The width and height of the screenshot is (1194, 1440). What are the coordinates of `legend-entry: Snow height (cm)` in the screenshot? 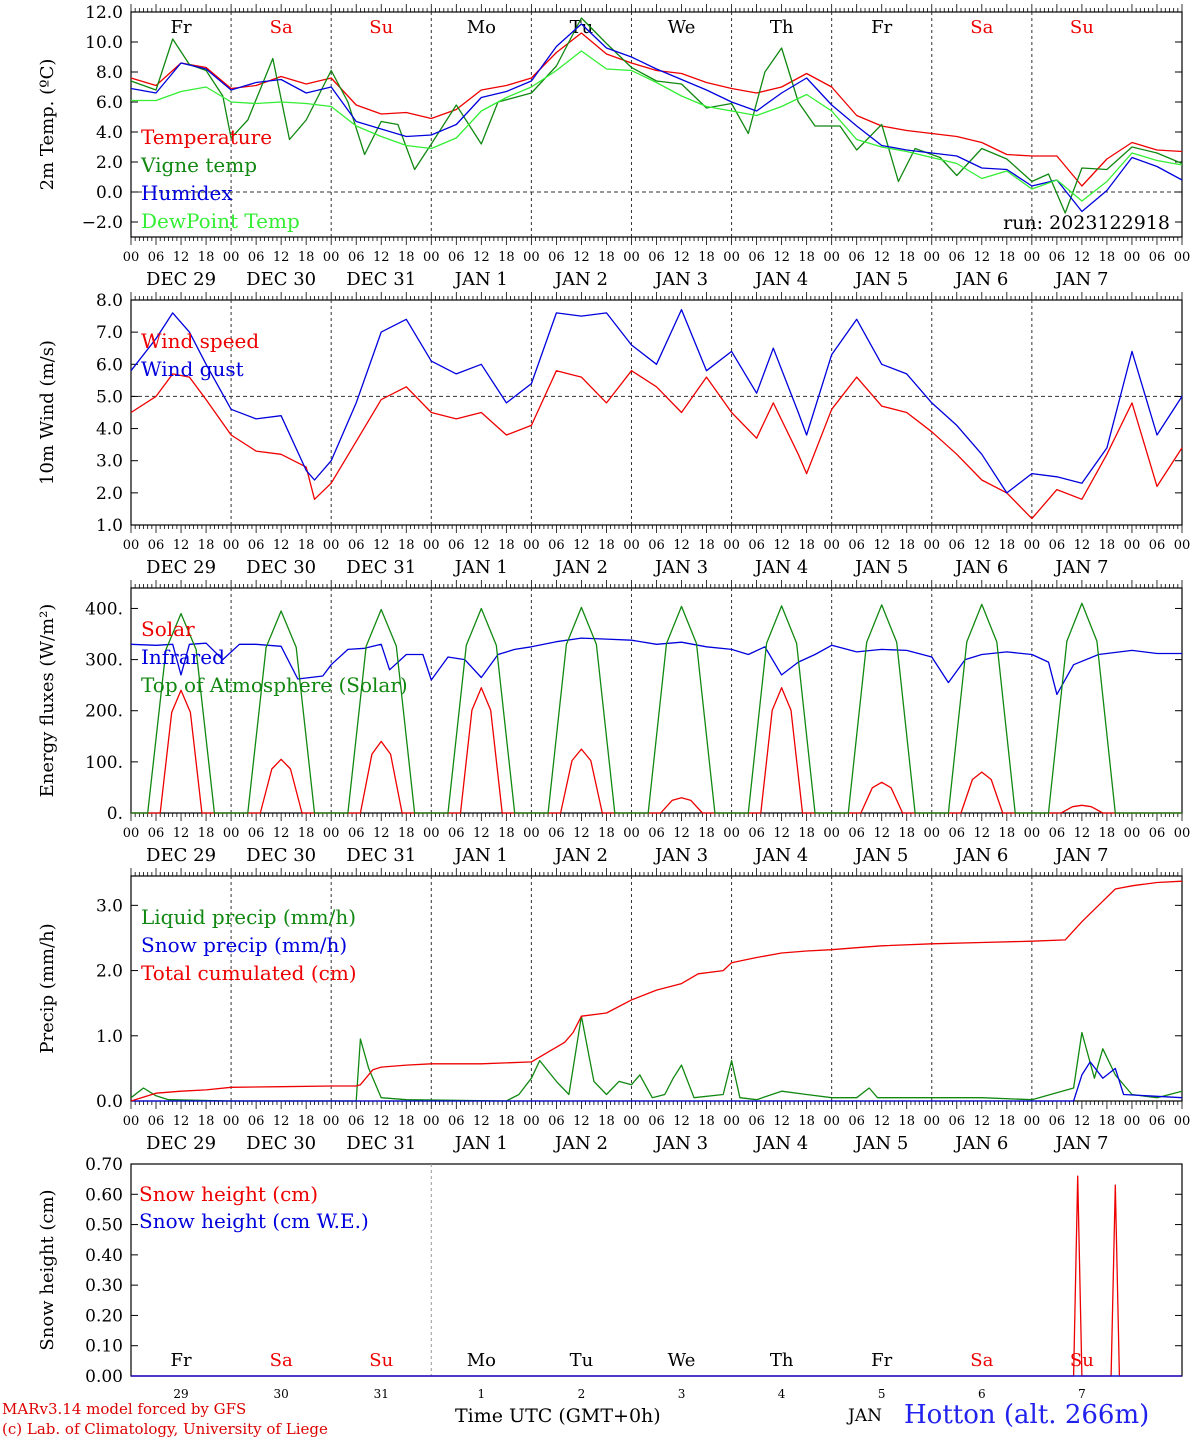 It's located at (228, 1194).